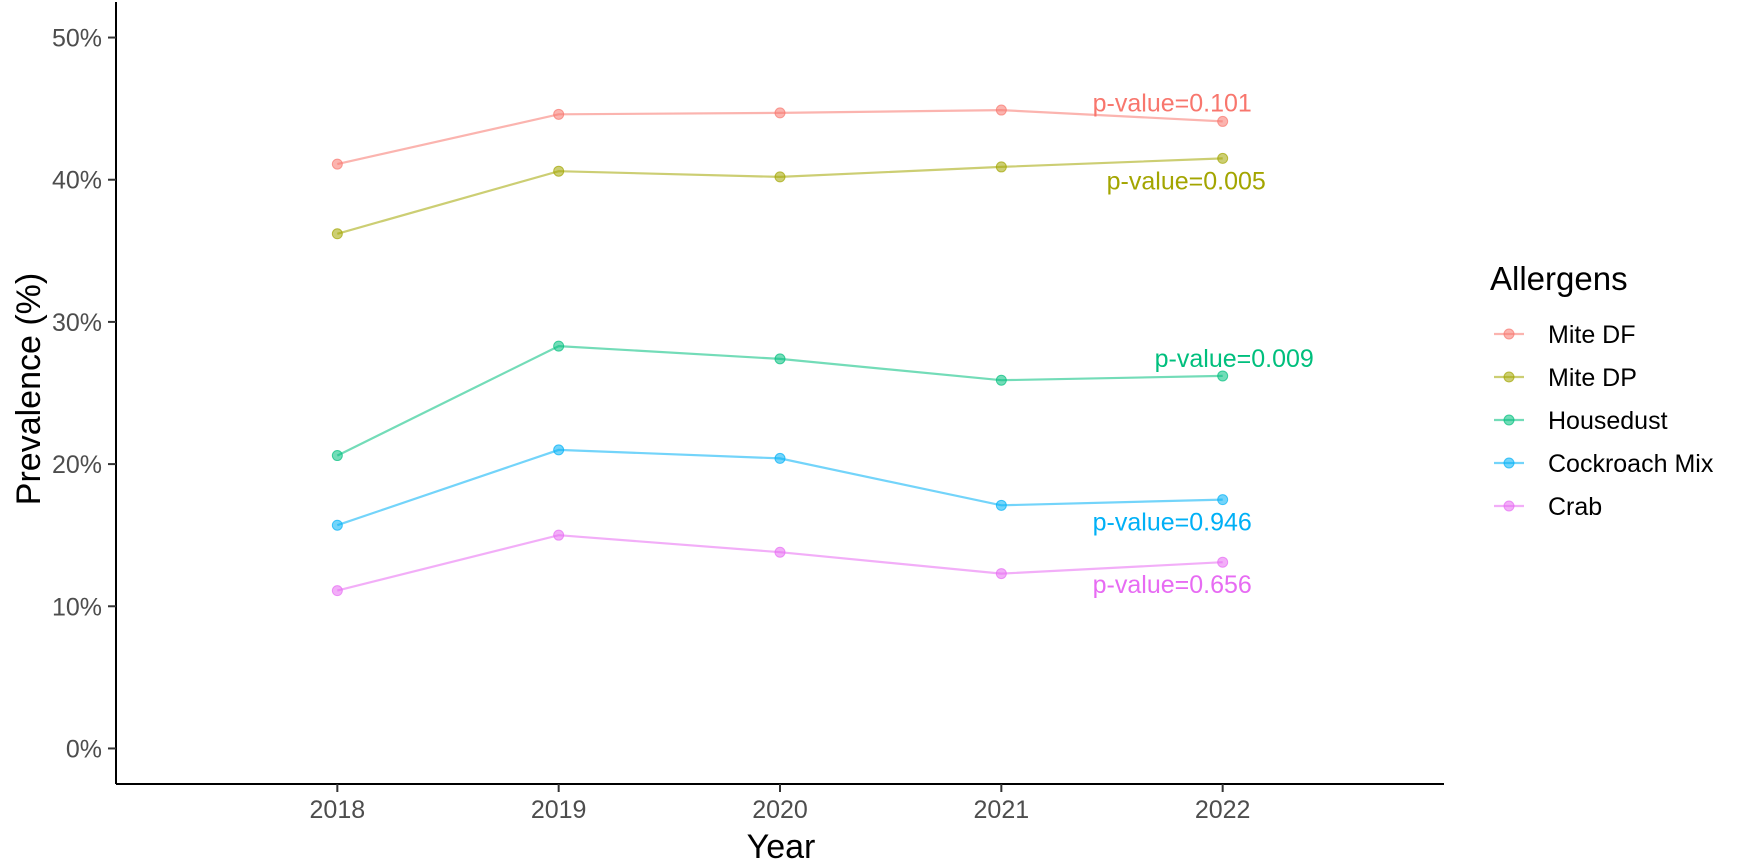 This screenshot has height=863, width=1748. Describe the element at coordinates (1223, 810) in the screenshot. I see `x-tick-label: 2022` at that location.